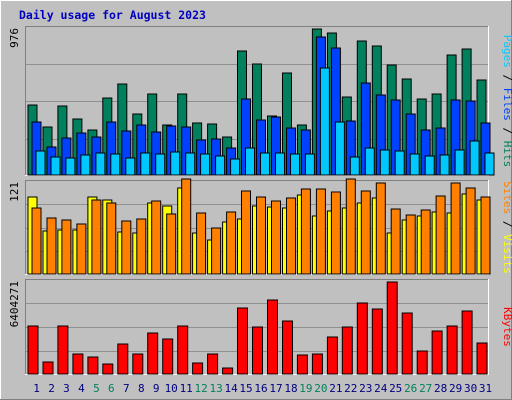 This screenshot has width=512, height=400. Describe the element at coordinates (320, 388) in the screenshot. I see `day-label-20: 20` at that location.